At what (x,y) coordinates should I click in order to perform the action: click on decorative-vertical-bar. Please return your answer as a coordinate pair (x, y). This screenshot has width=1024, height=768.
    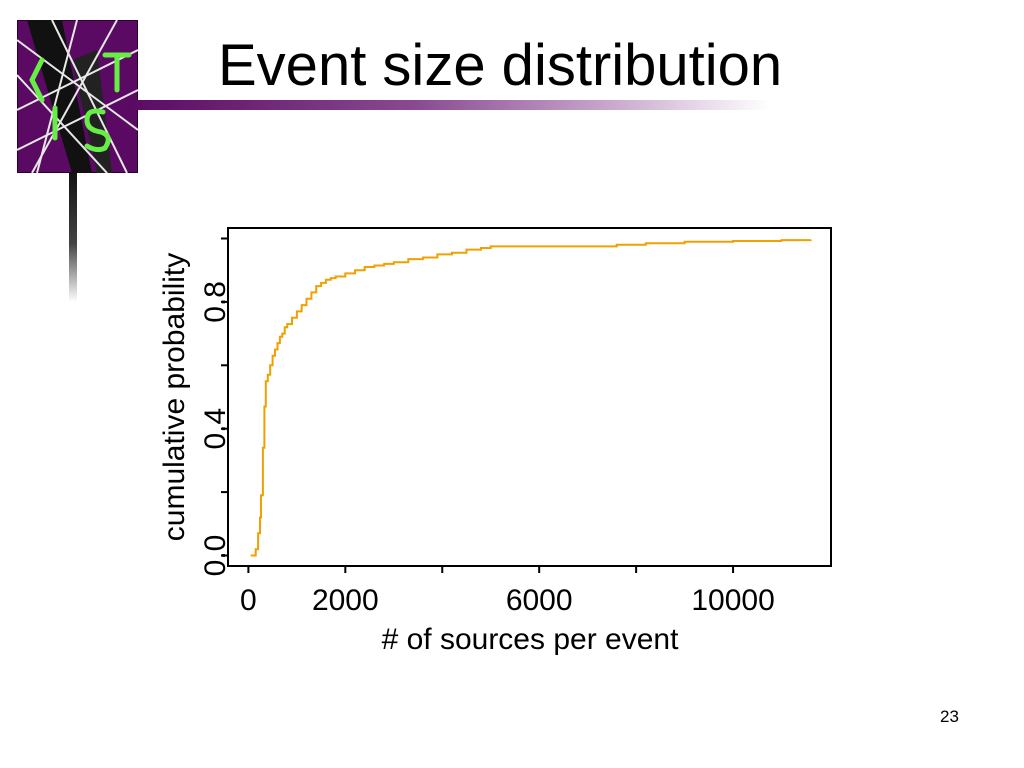
    Looking at the image, I should click on (73, 237).